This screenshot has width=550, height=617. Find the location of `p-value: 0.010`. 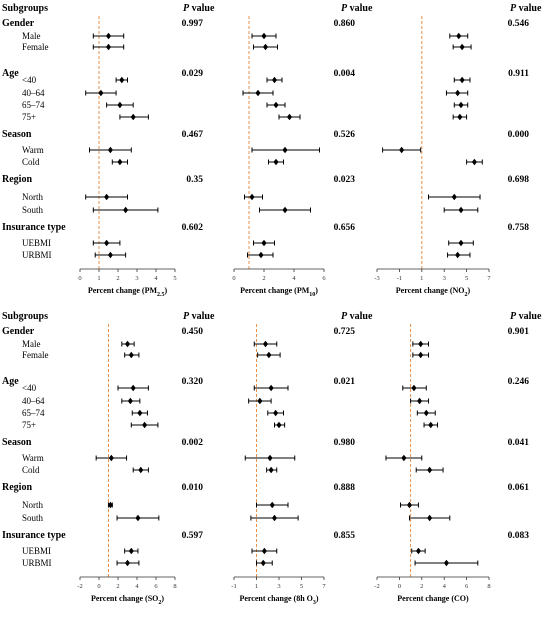

p-value: 0.010 is located at coordinates (193, 488).